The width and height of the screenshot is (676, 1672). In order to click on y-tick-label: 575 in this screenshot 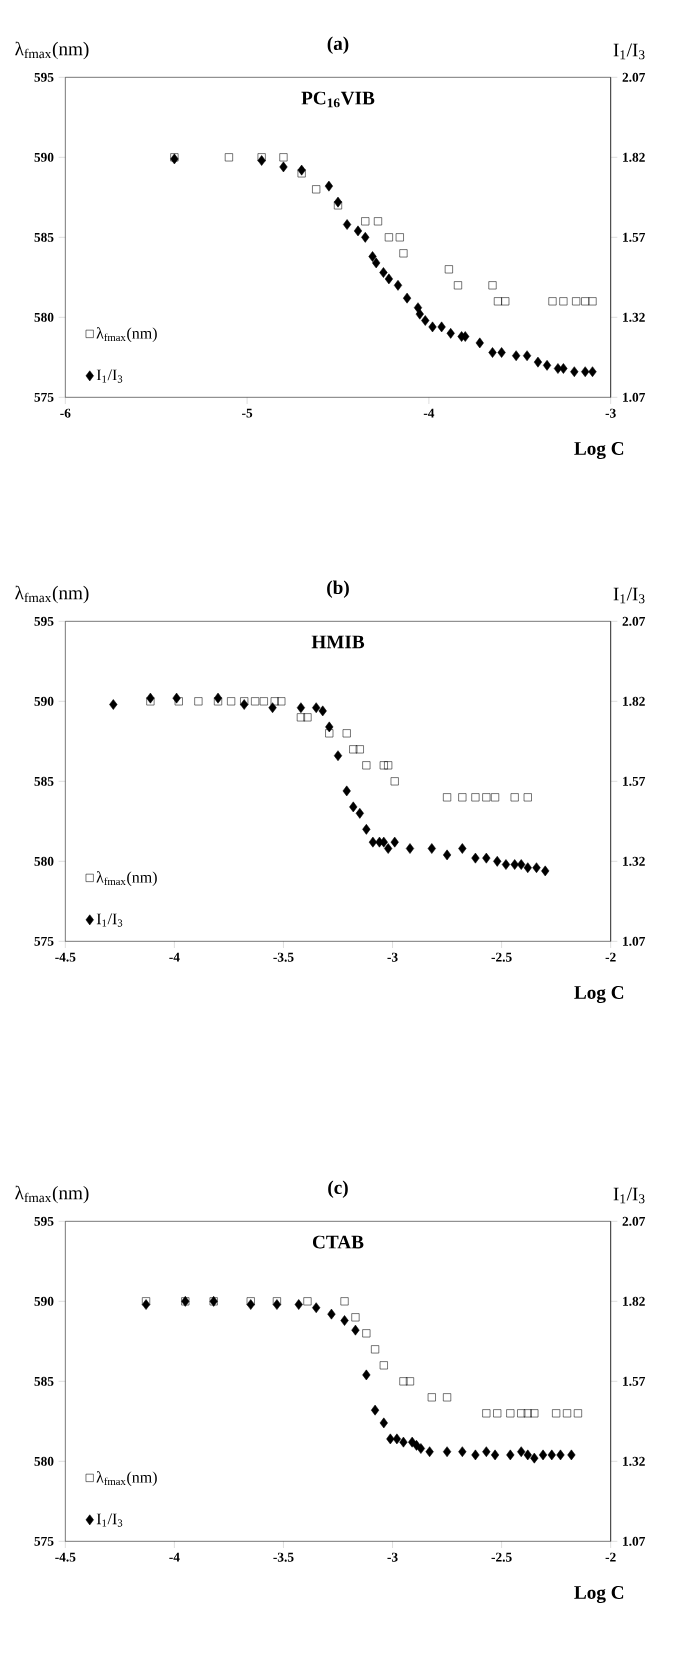, I will do `click(44, 1541)`.